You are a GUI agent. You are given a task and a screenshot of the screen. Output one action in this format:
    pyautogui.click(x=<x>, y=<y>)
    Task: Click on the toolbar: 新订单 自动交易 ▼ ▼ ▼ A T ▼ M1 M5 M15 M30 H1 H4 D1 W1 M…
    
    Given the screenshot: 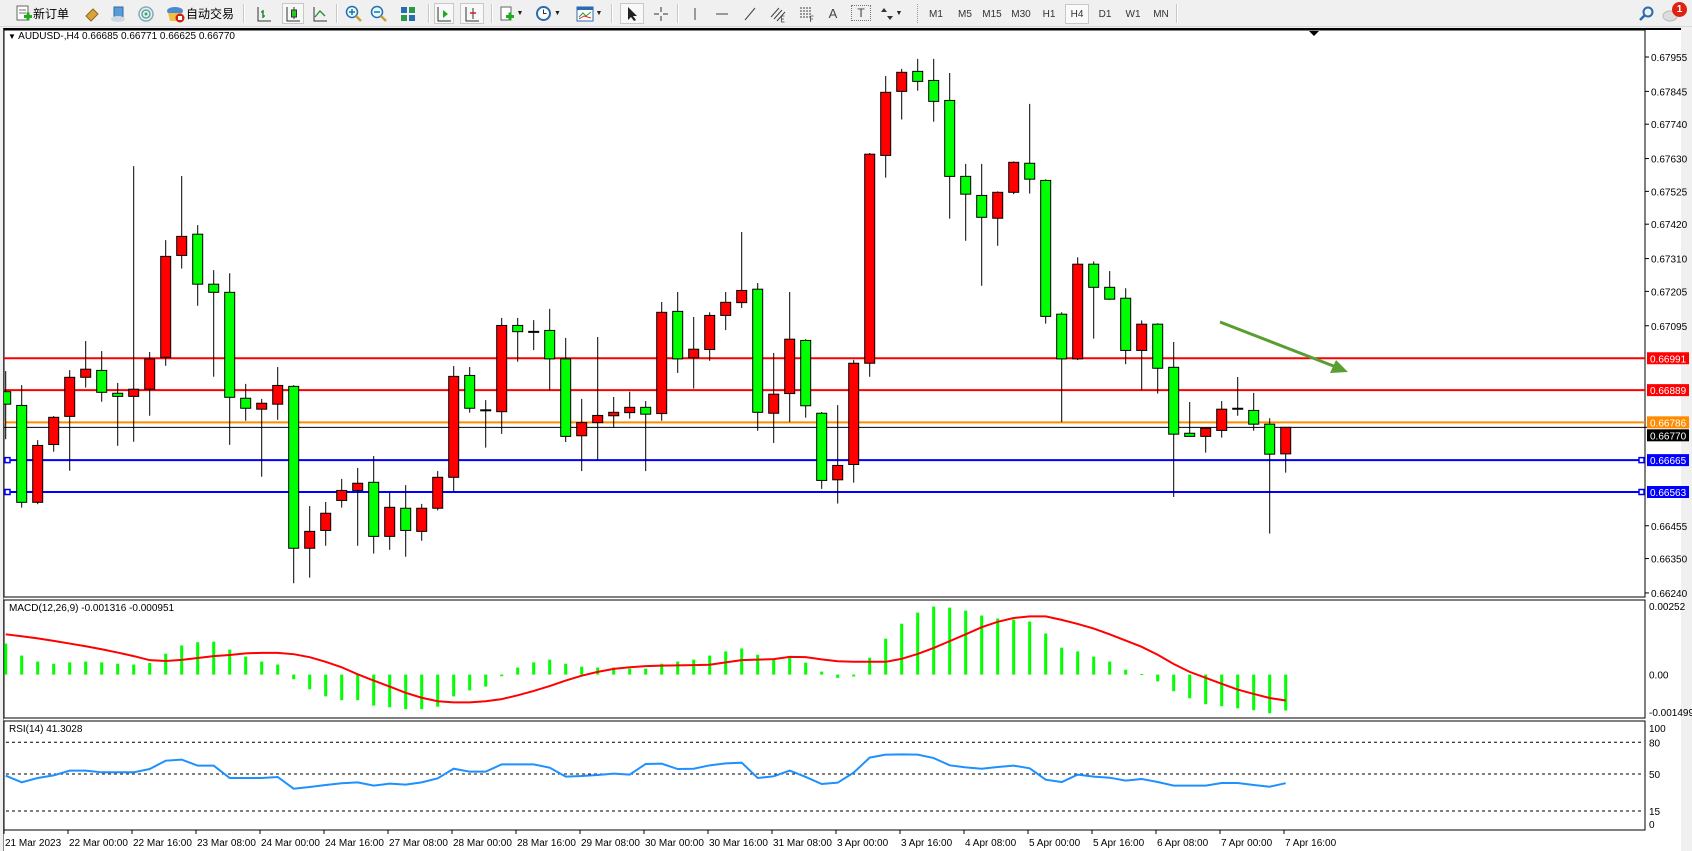 What is the action you would take?
    pyautogui.click(x=846, y=13)
    